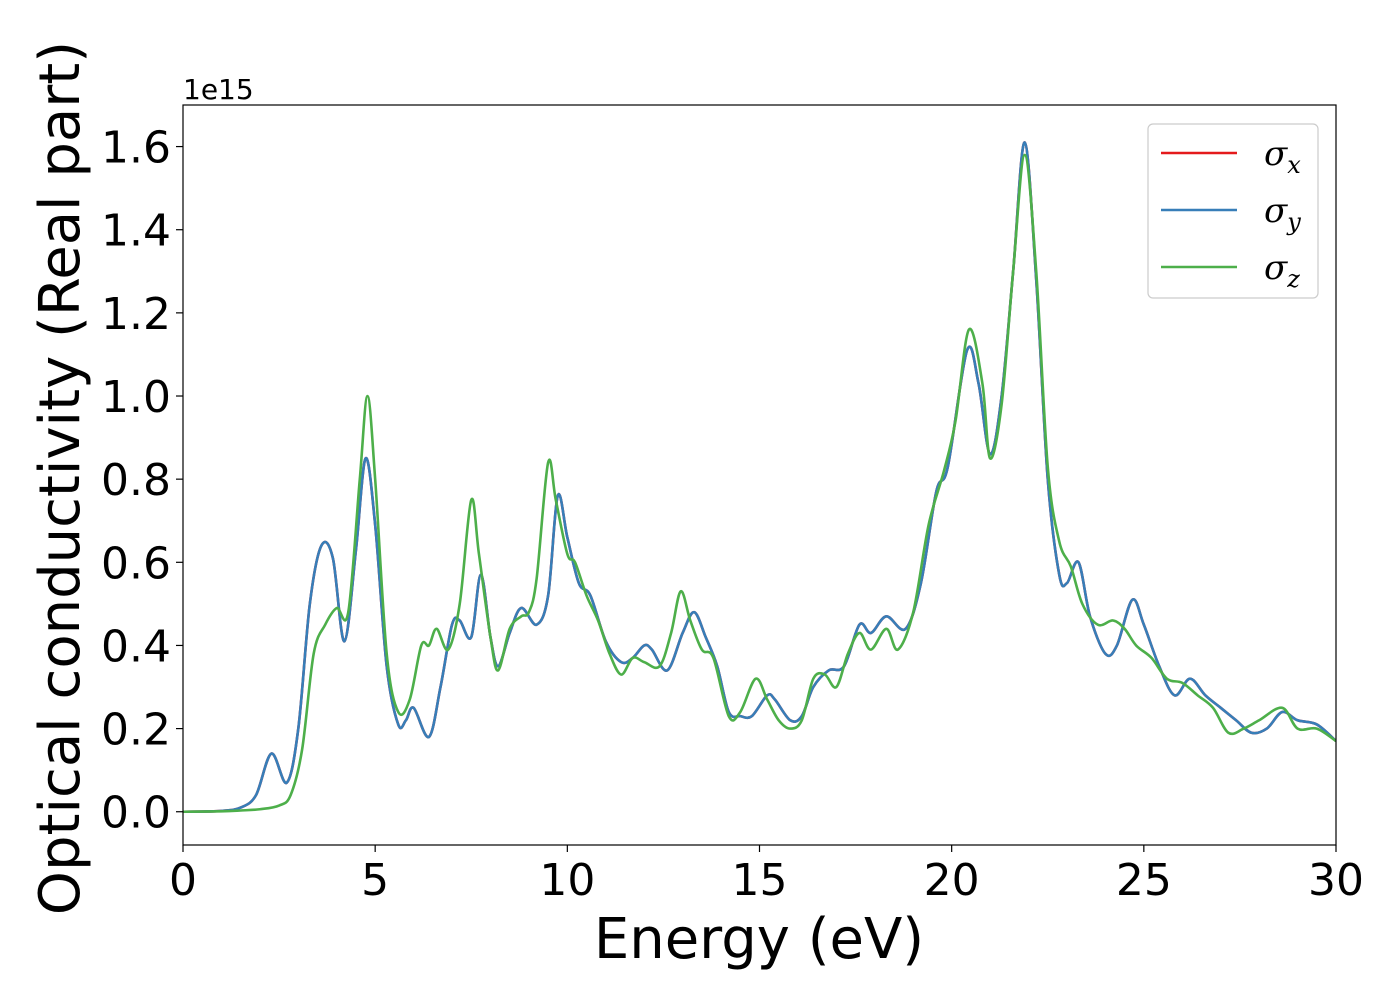 This screenshot has height=1000, width=1400. What do you see at coordinates (136, 480) in the screenshot?
I see `y-tick-label: 0.8` at bounding box center [136, 480].